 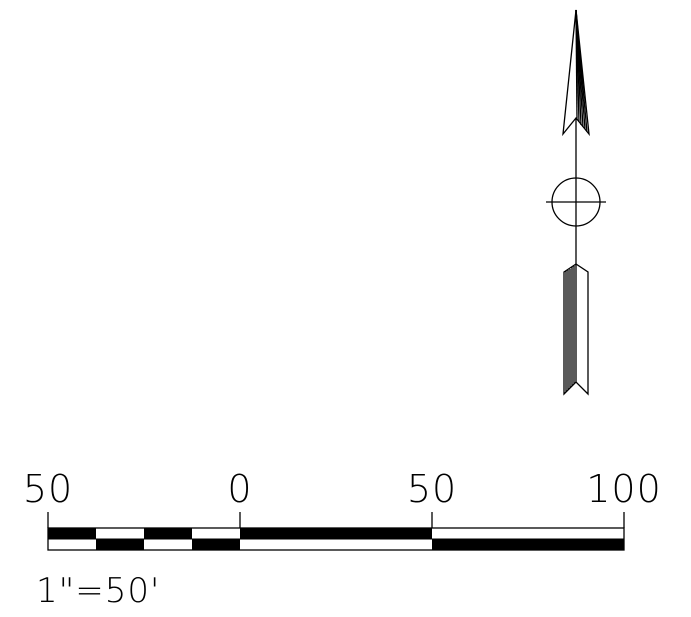 What do you see at coordinates (342, 509) in the screenshot?
I see `scale-bar: 50 0 50 100` at bounding box center [342, 509].